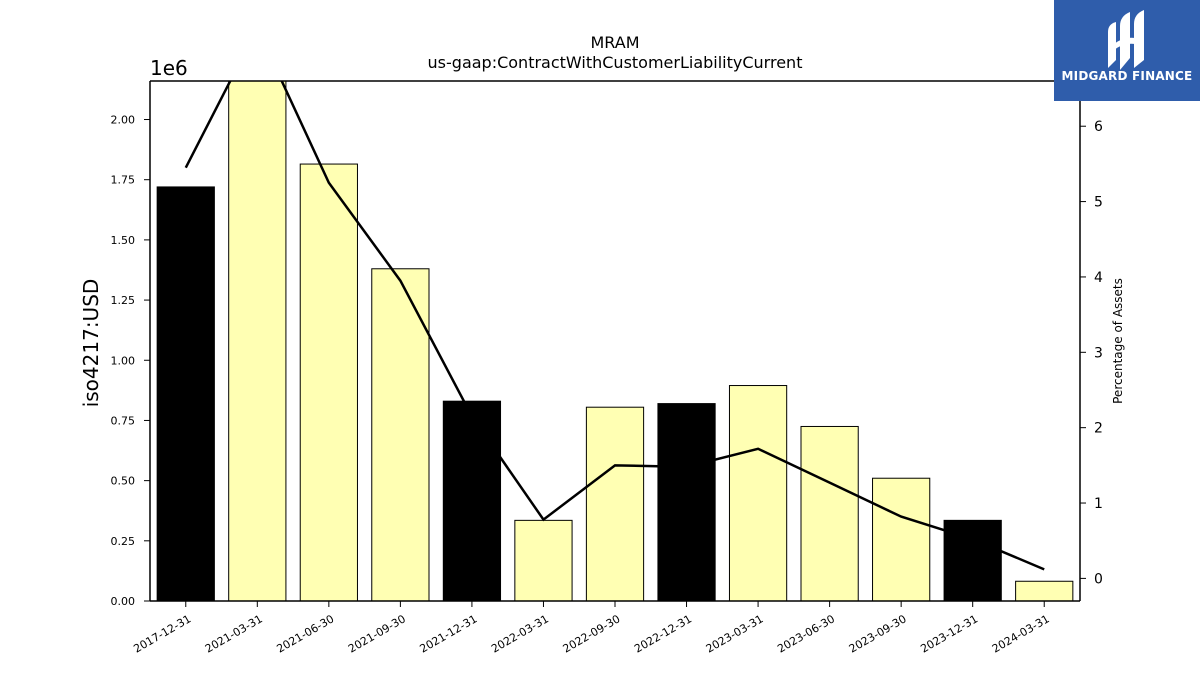  Describe the element at coordinates (1098, 504) in the screenshot. I see `y2-tick-label-1: 1` at that location.